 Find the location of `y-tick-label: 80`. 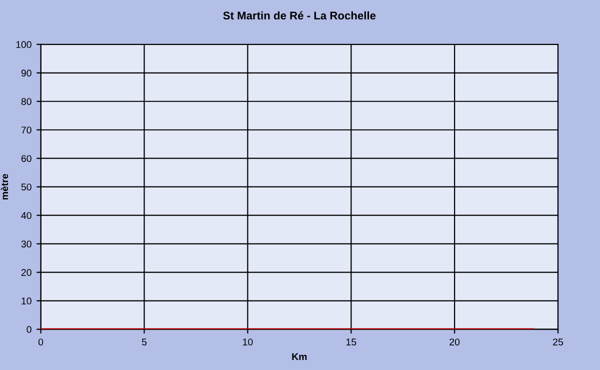

y-tick-label: 80 is located at coordinates (26, 101).